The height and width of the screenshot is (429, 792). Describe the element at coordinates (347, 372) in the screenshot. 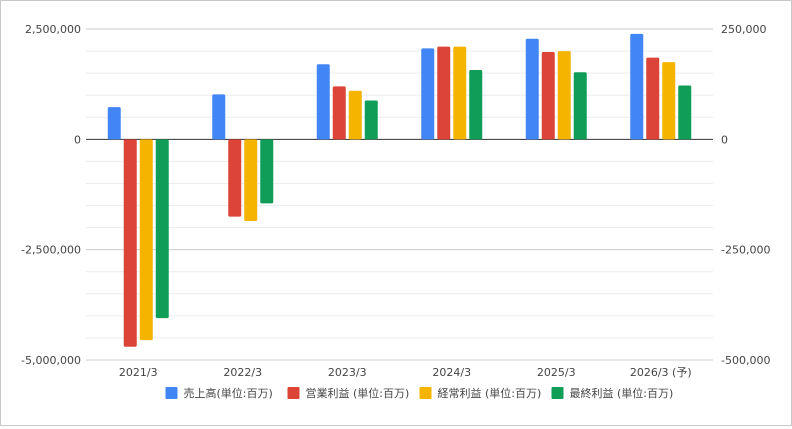

I see `x-axis-tick-label: 2023/3` at that location.